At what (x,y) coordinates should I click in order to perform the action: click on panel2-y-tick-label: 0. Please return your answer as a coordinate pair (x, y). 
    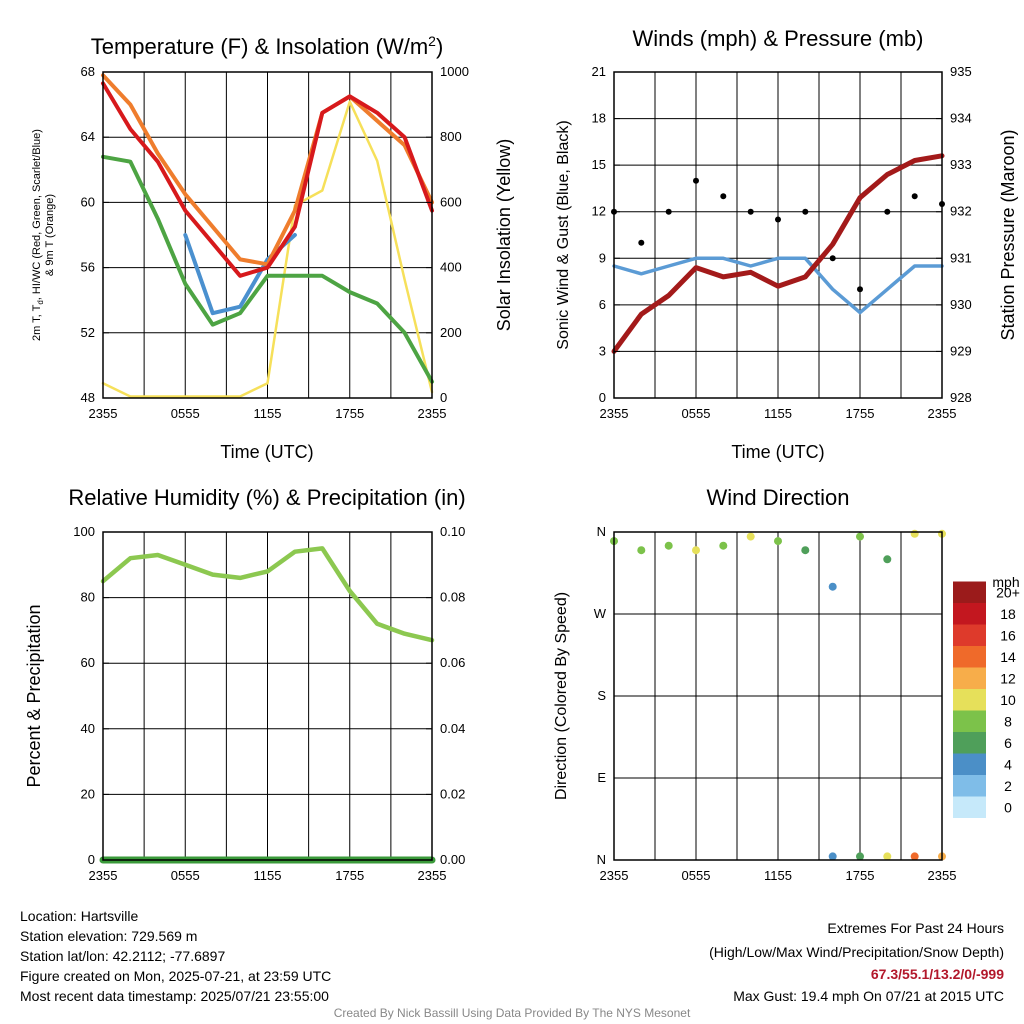
    Looking at the image, I should click on (602, 397).